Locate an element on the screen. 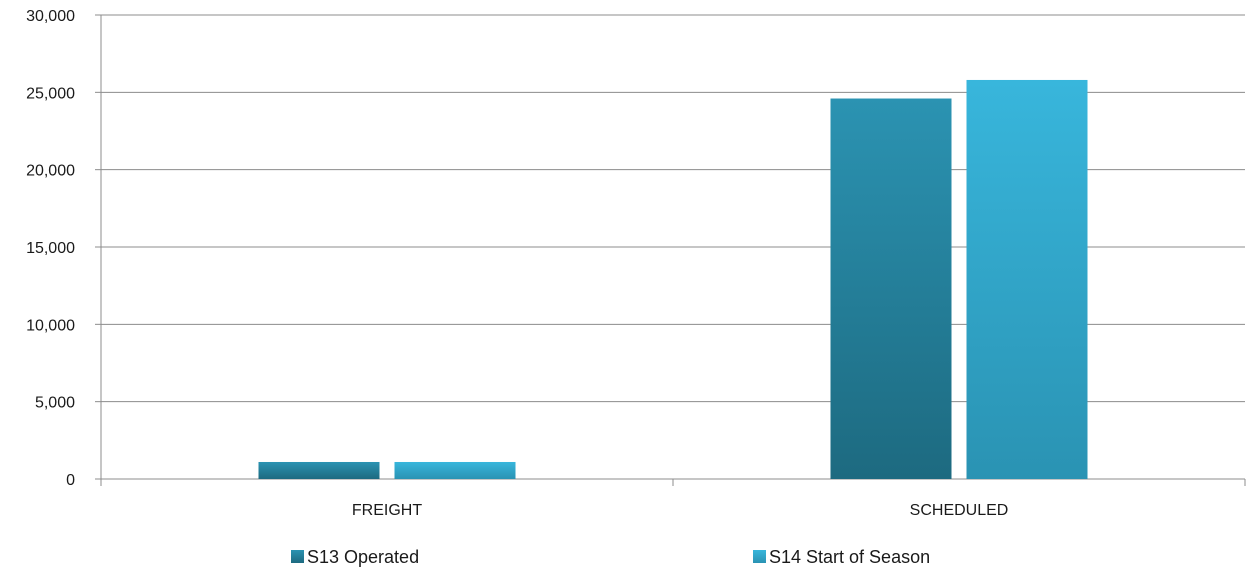 This screenshot has height=573, width=1247. y-tick-label: 10,000 is located at coordinates (50, 325).